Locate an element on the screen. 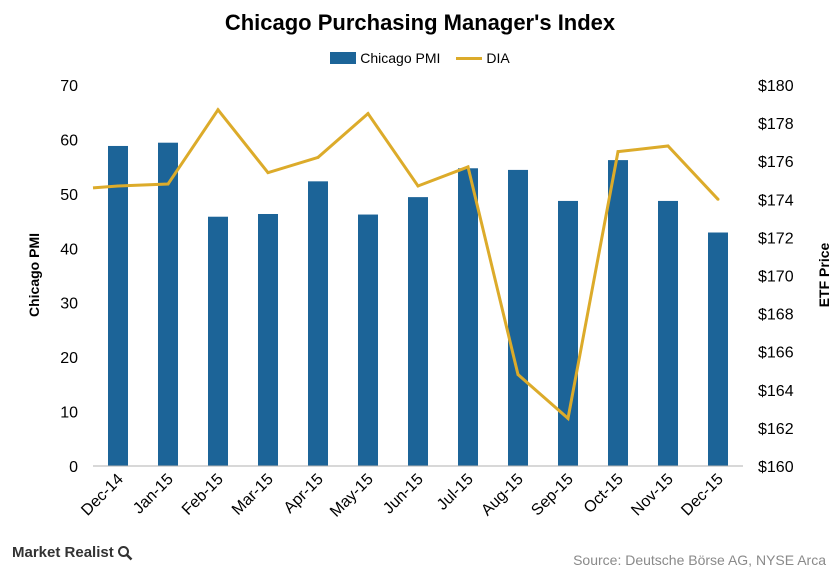 Image resolution: width=840 pixels, height=574 pixels. brand-logo: Market Realist is located at coordinates (72, 552).